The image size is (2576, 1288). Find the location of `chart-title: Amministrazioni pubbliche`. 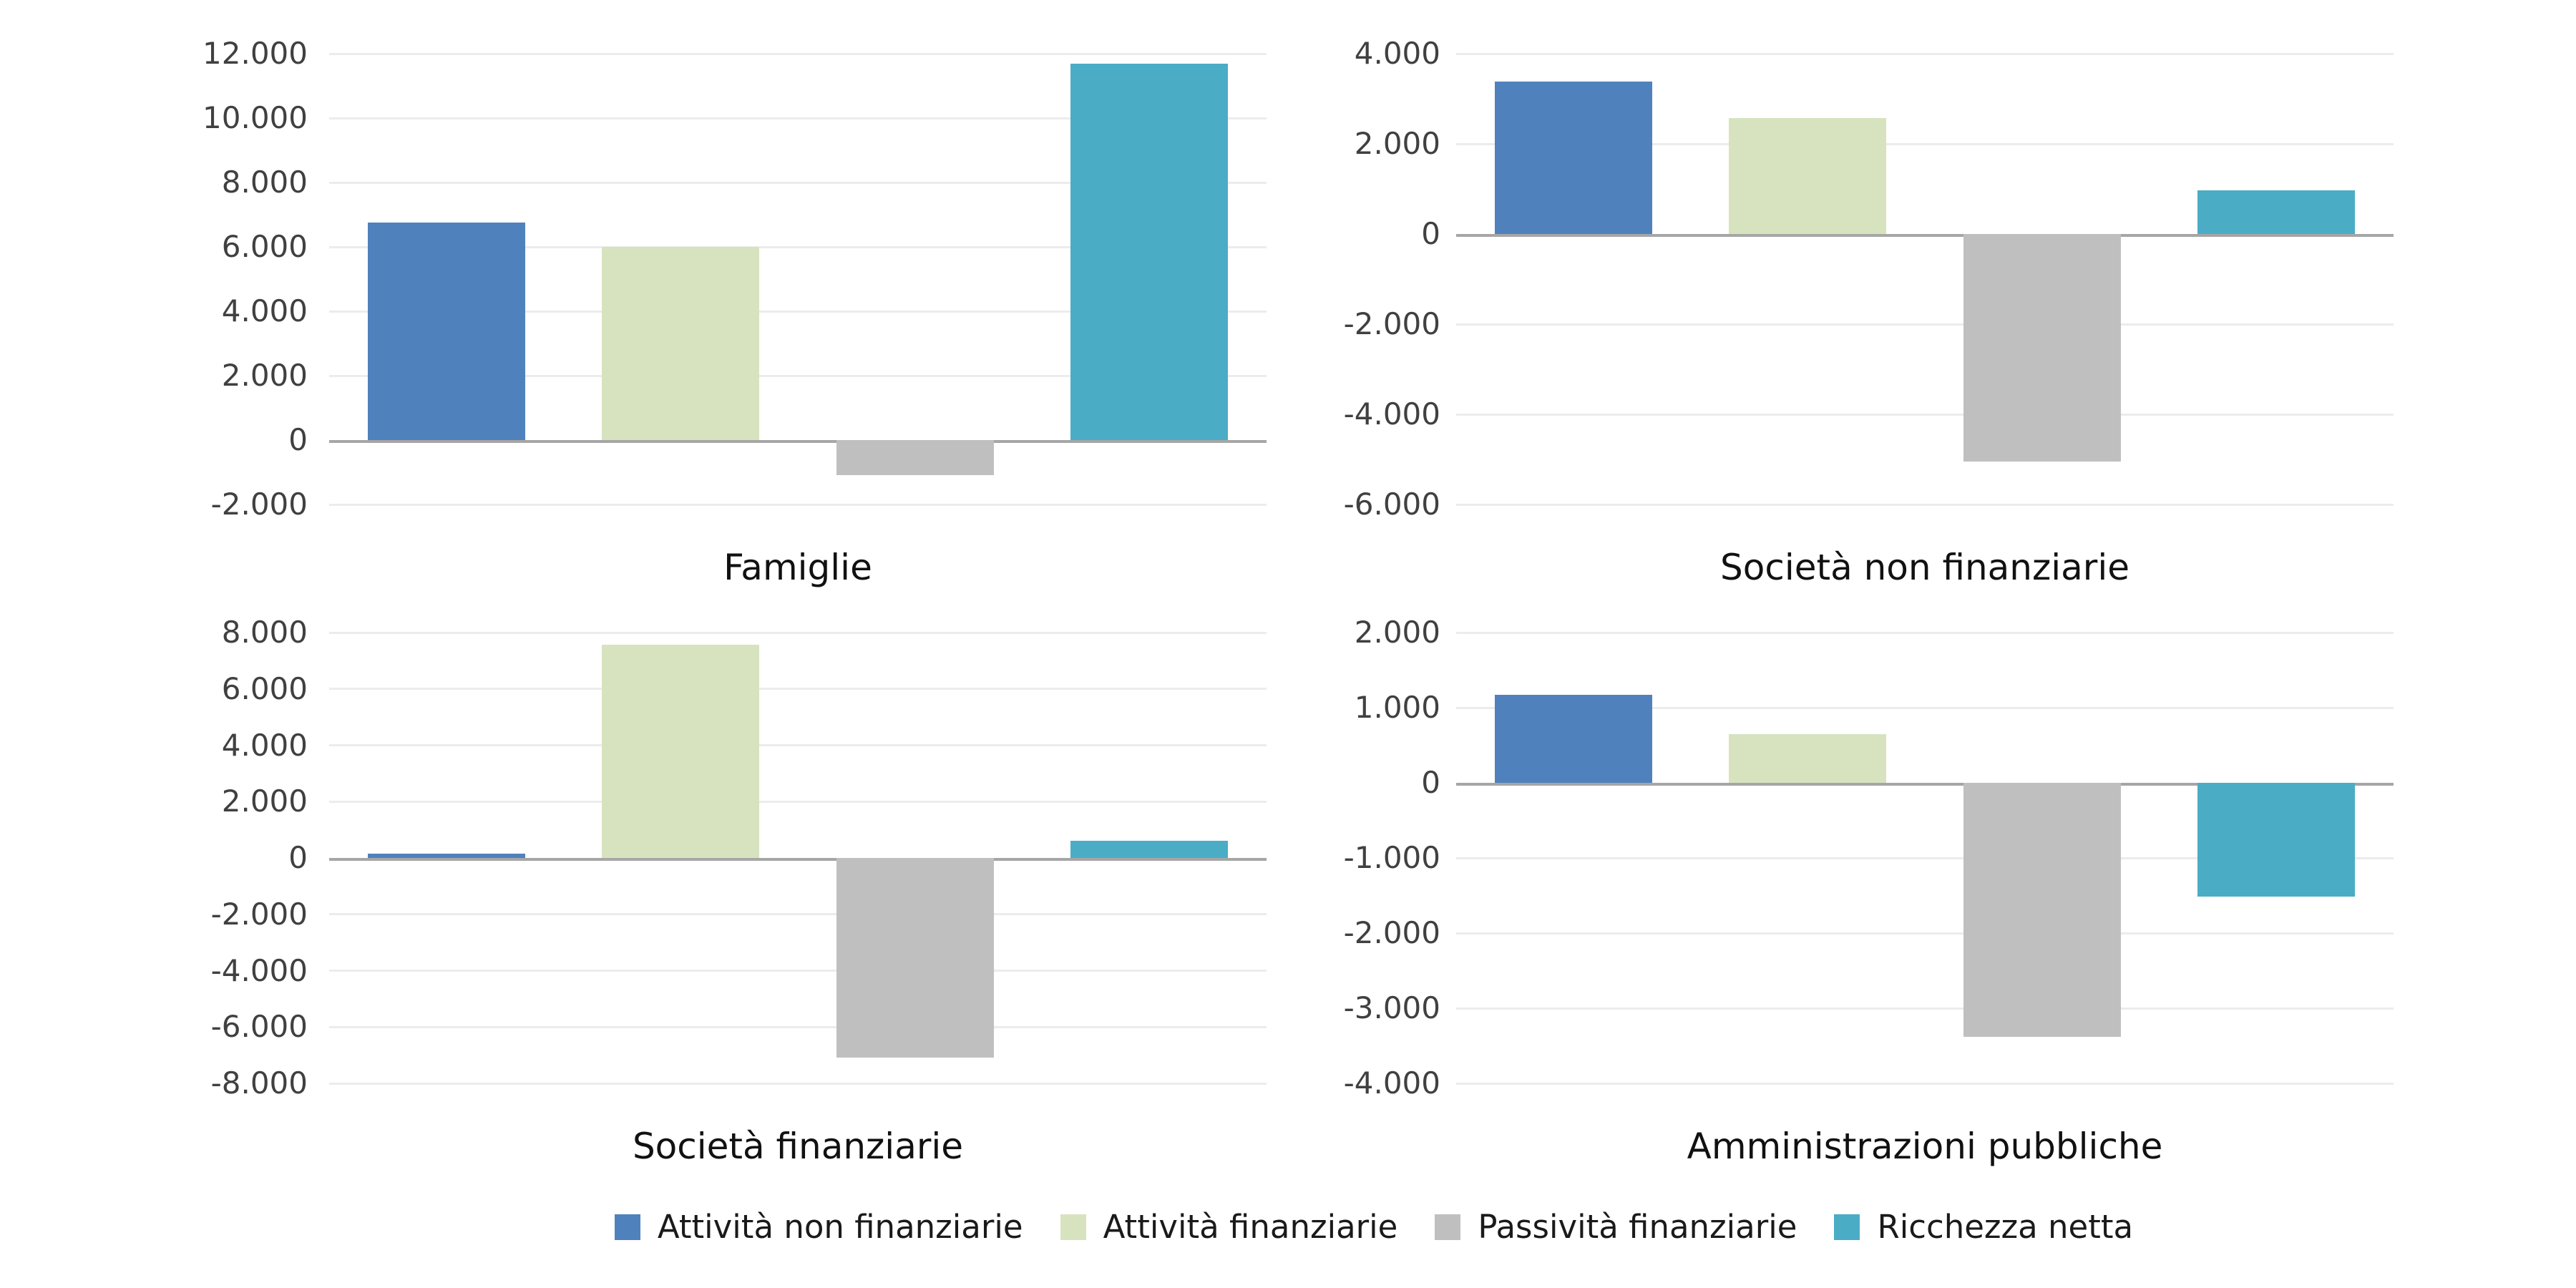

chart-title: Amministrazioni pubbliche is located at coordinates (1925, 1146).